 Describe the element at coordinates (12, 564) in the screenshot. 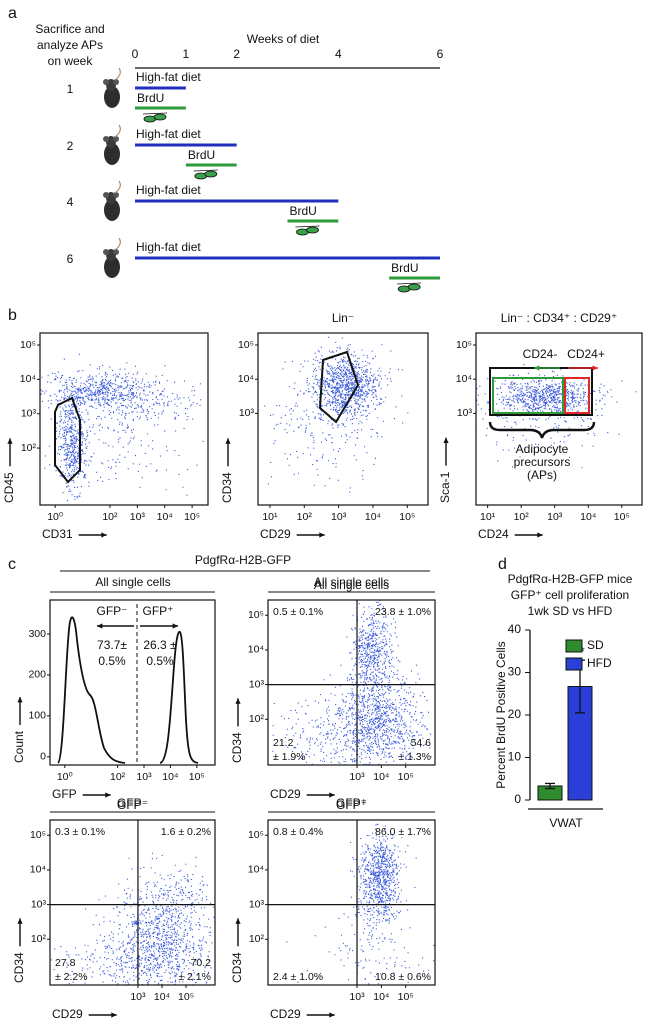

I see `panel-label: c` at that location.